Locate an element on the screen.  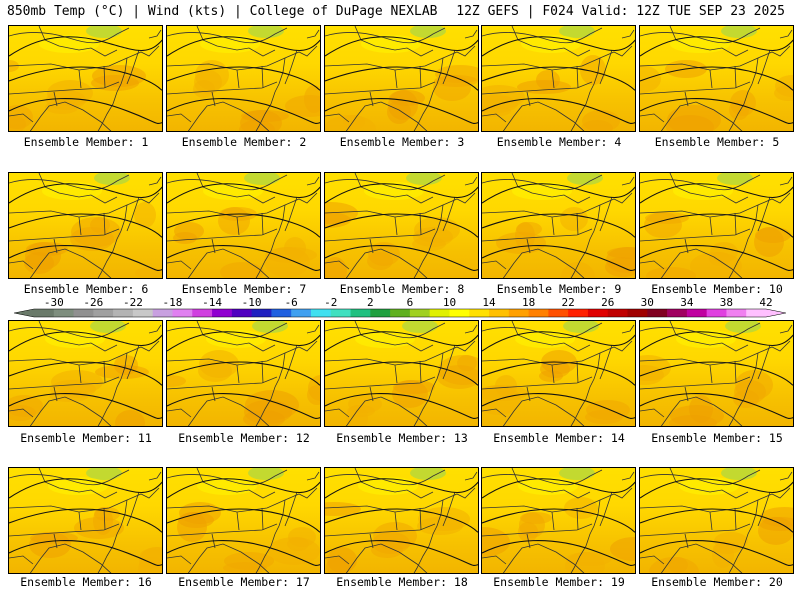
ensemble-member-label: Ensemble Member: 16 is located at coordinates (86, 582).